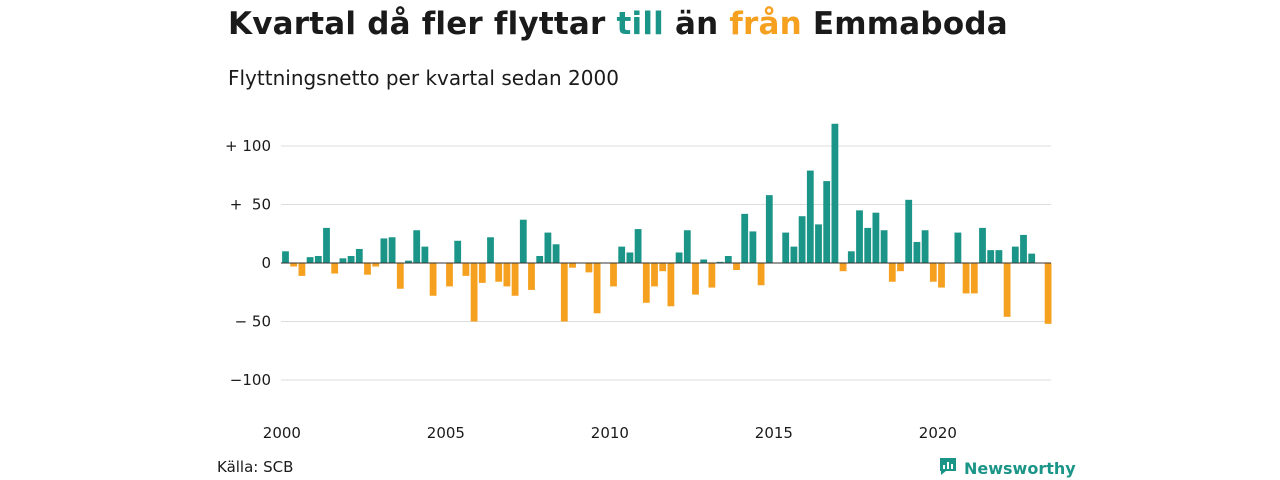 The width and height of the screenshot is (1280, 480). What do you see at coordinates (282, 433) in the screenshot?
I see `x-tick-label: 2000` at bounding box center [282, 433].